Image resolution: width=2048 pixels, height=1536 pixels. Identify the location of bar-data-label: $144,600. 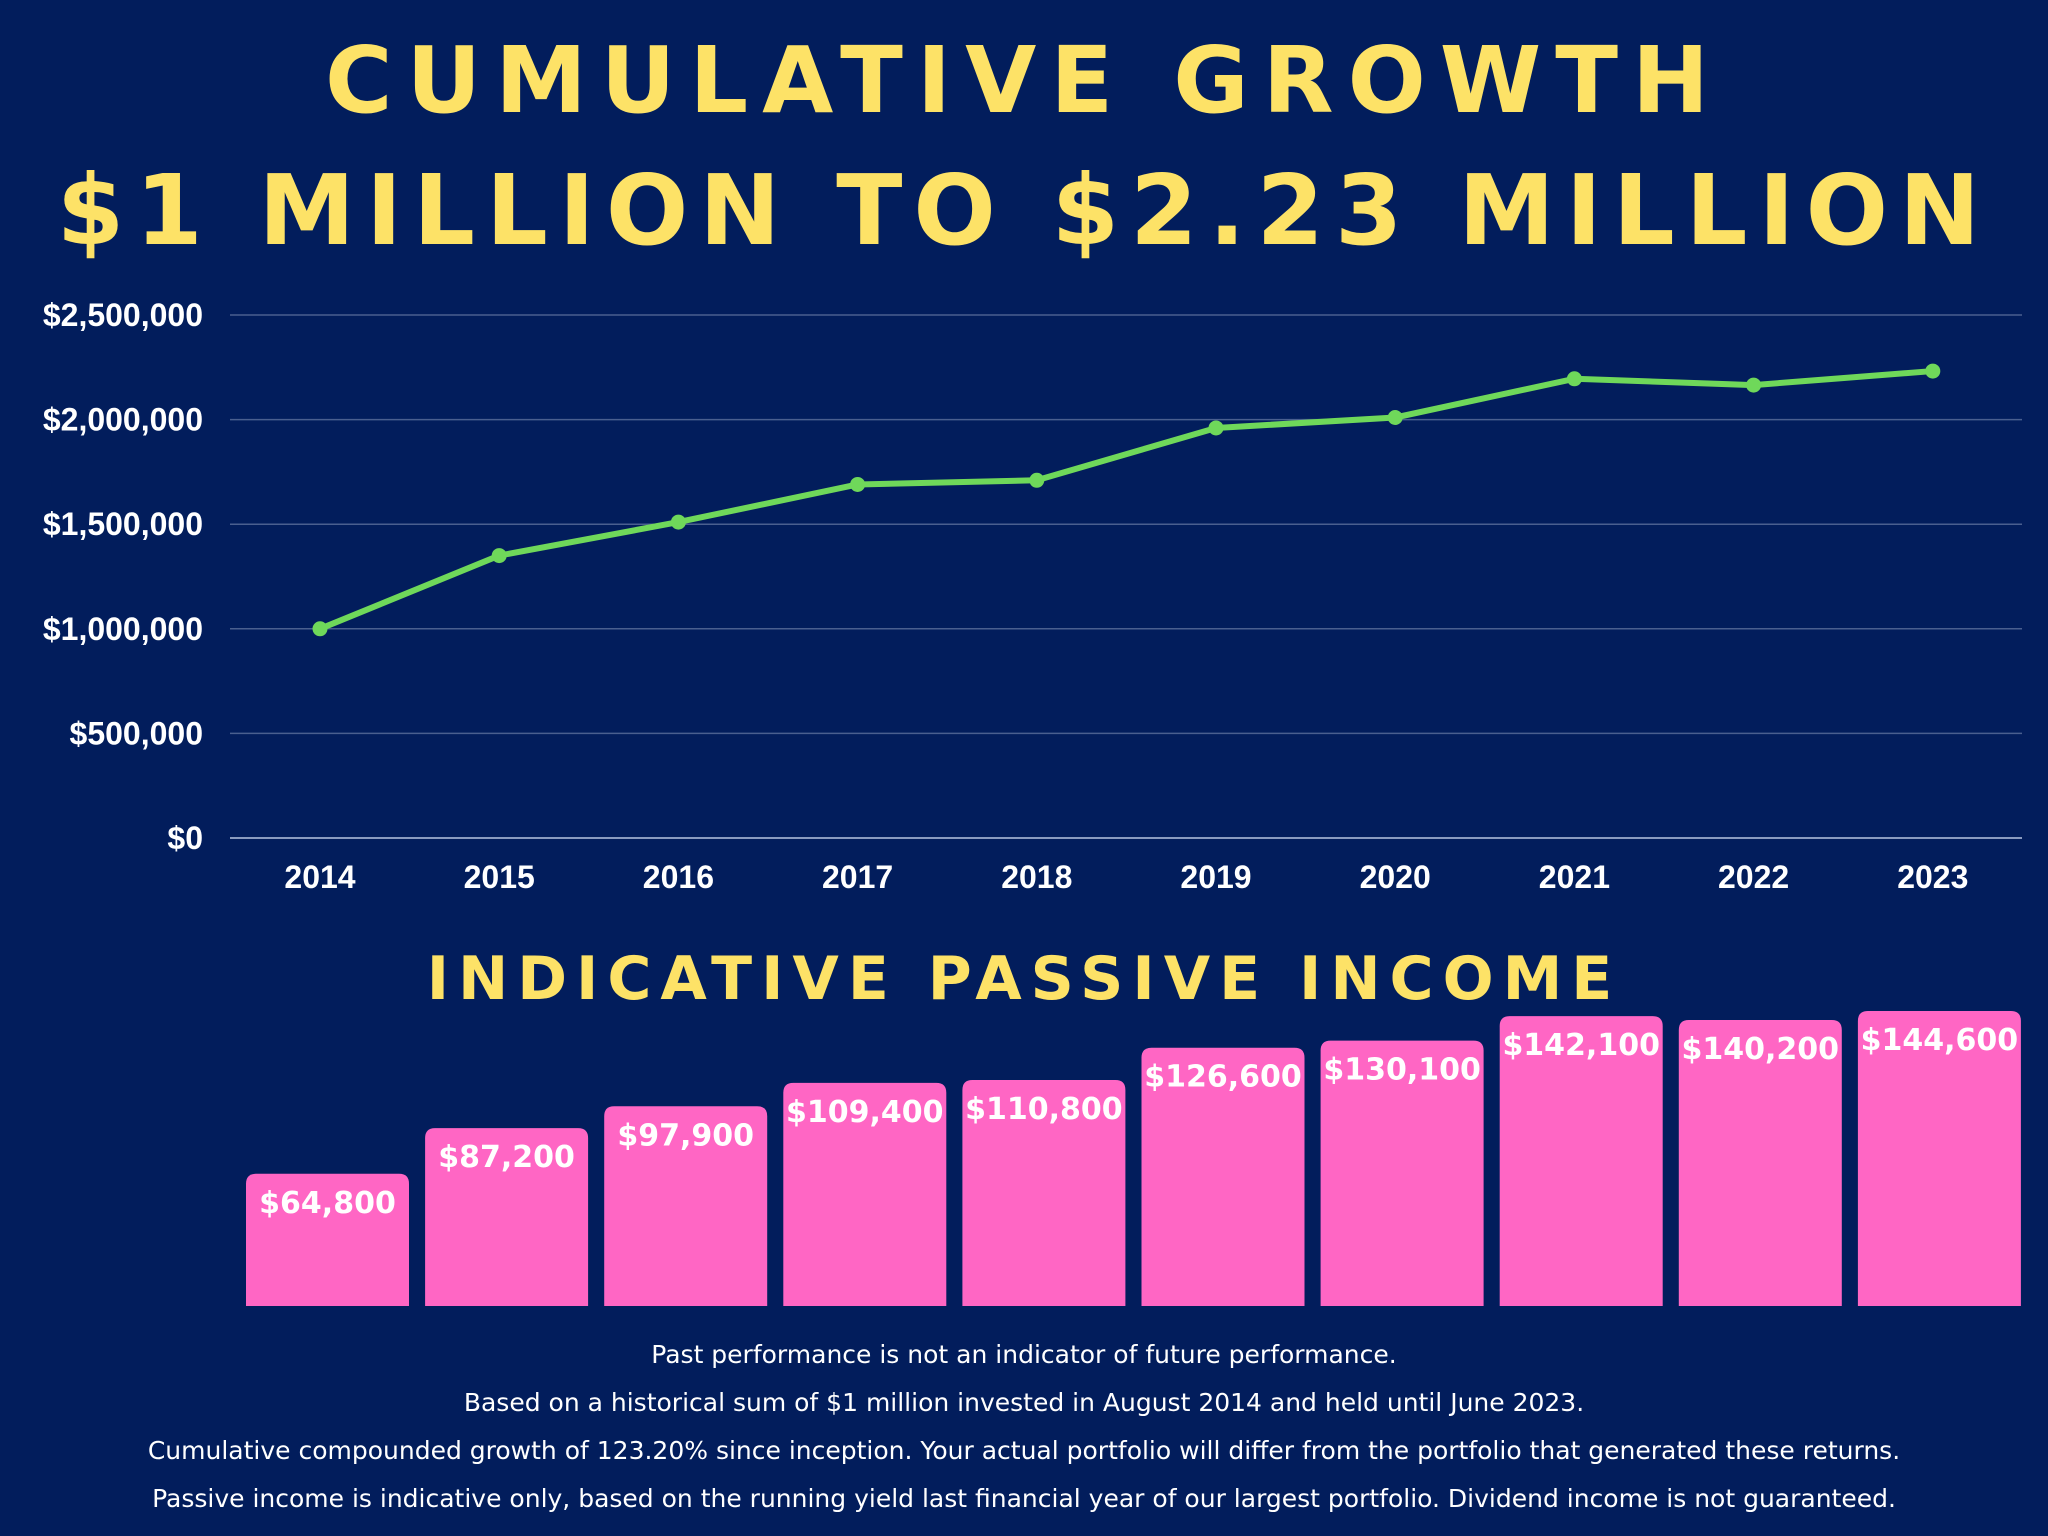
(1940, 1040).